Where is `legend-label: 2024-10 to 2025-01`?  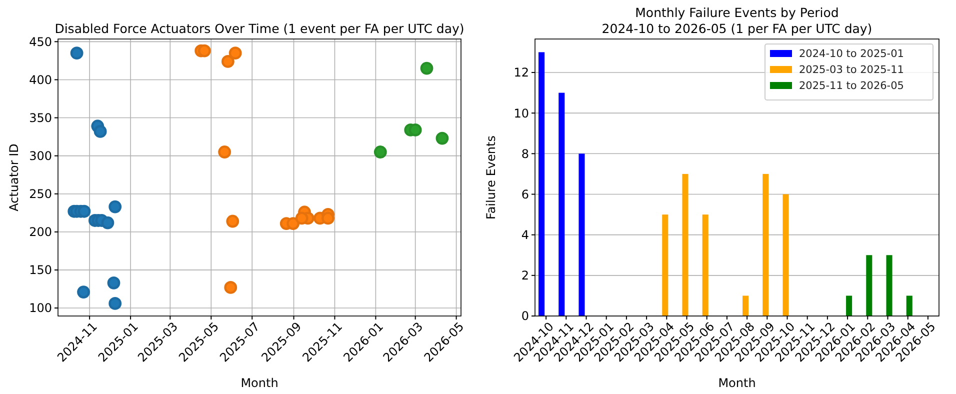
legend-label: 2024-10 to 2025-01 is located at coordinates (851, 54).